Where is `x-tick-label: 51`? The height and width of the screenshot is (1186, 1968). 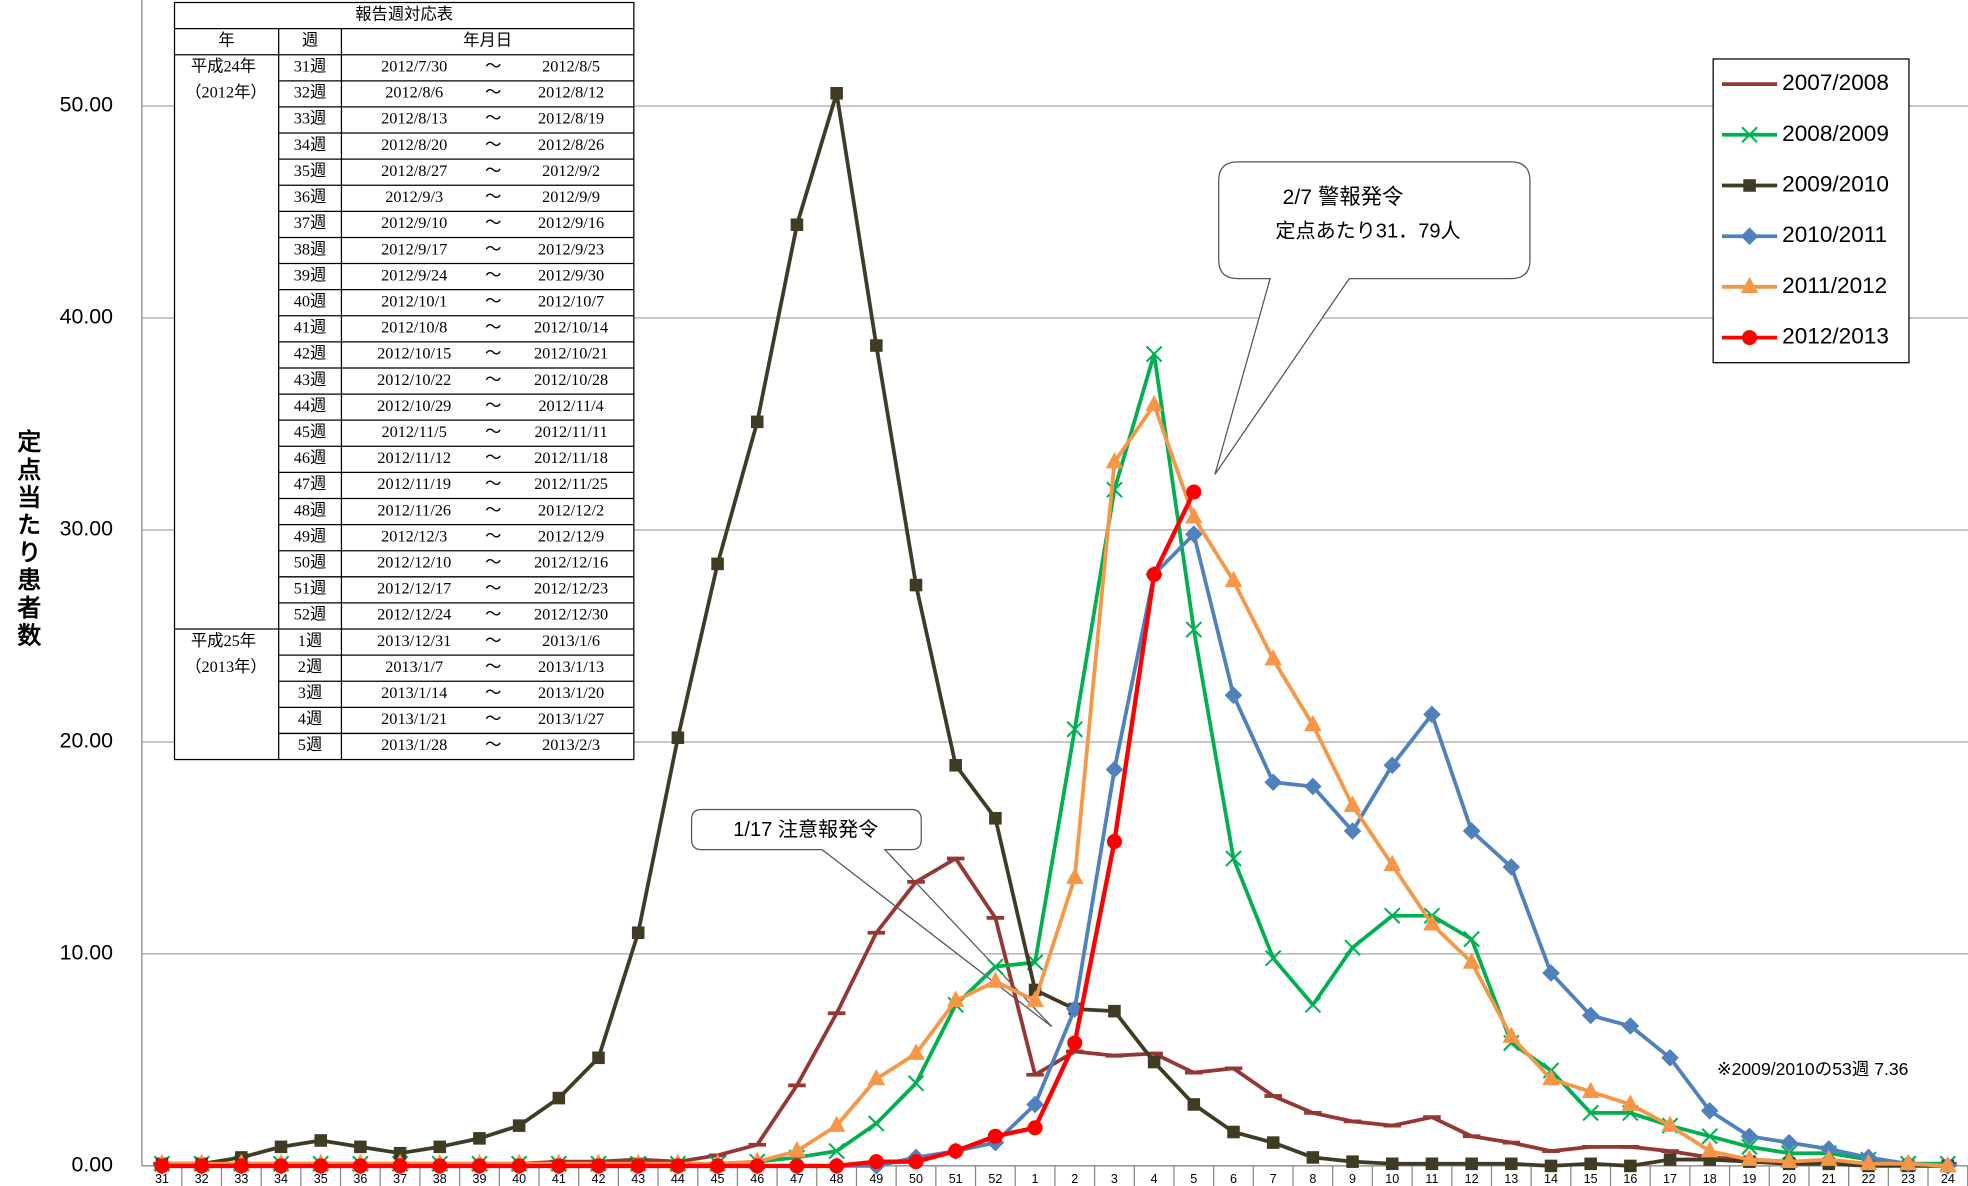
x-tick-label: 51 is located at coordinates (956, 1179).